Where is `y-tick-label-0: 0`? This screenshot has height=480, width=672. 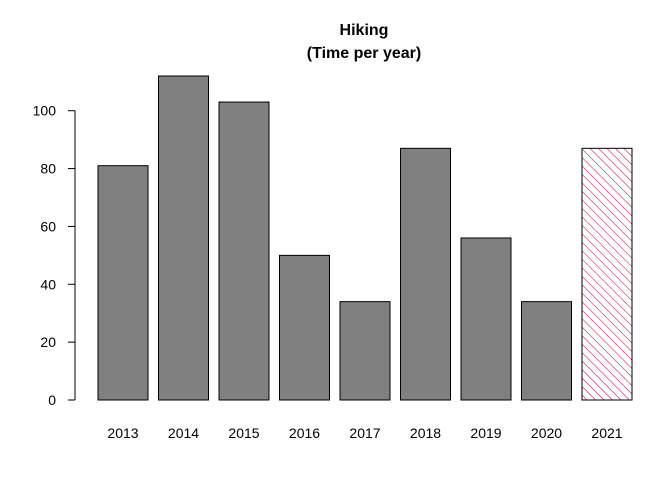
y-tick-label-0: 0 is located at coordinates (52, 400).